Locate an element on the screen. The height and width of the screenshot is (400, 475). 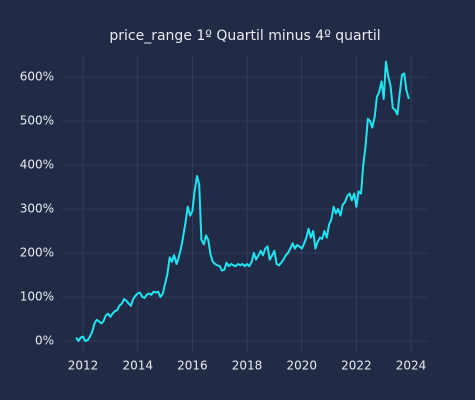
x-tick-label: 2024 is located at coordinates (411, 366).